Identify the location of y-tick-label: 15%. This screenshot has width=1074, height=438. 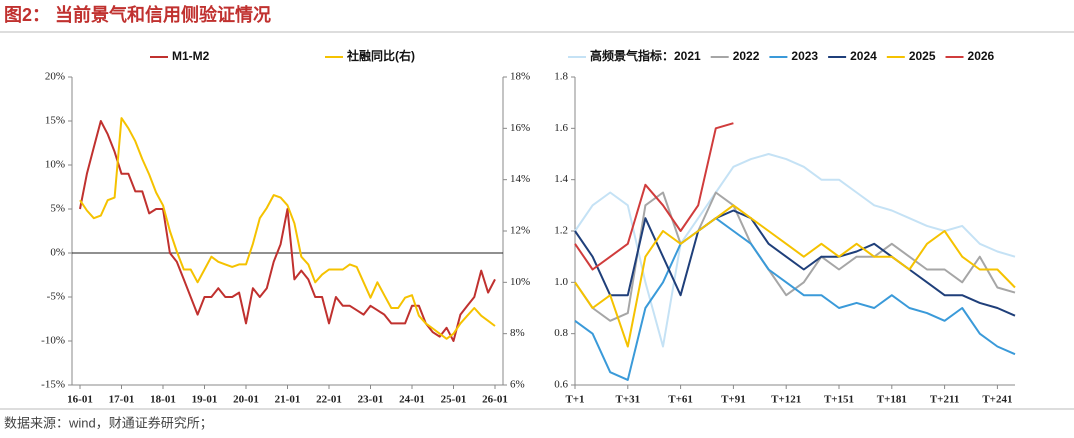
(55, 121).